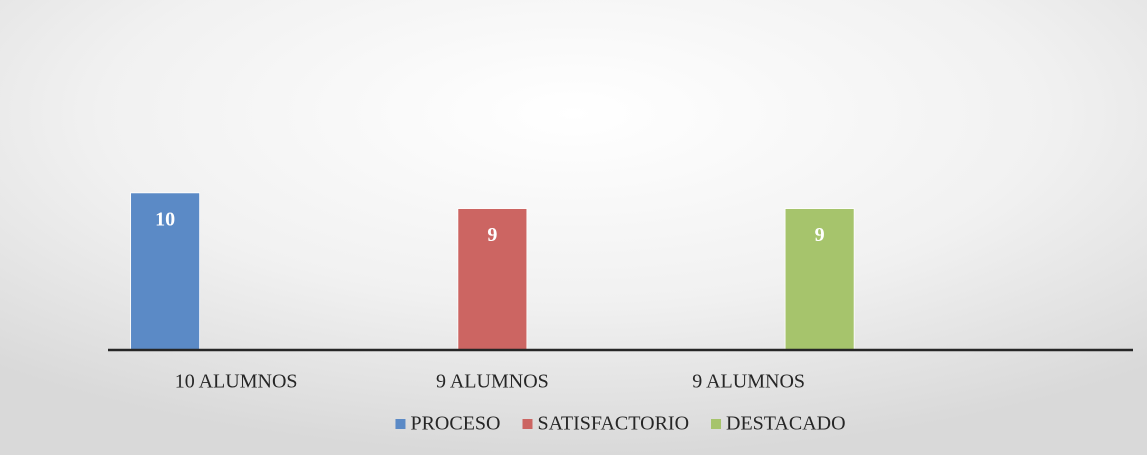 This screenshot has height=455, width=1147. I want to click on legend-label: DESTACADO, so click(786, 424).